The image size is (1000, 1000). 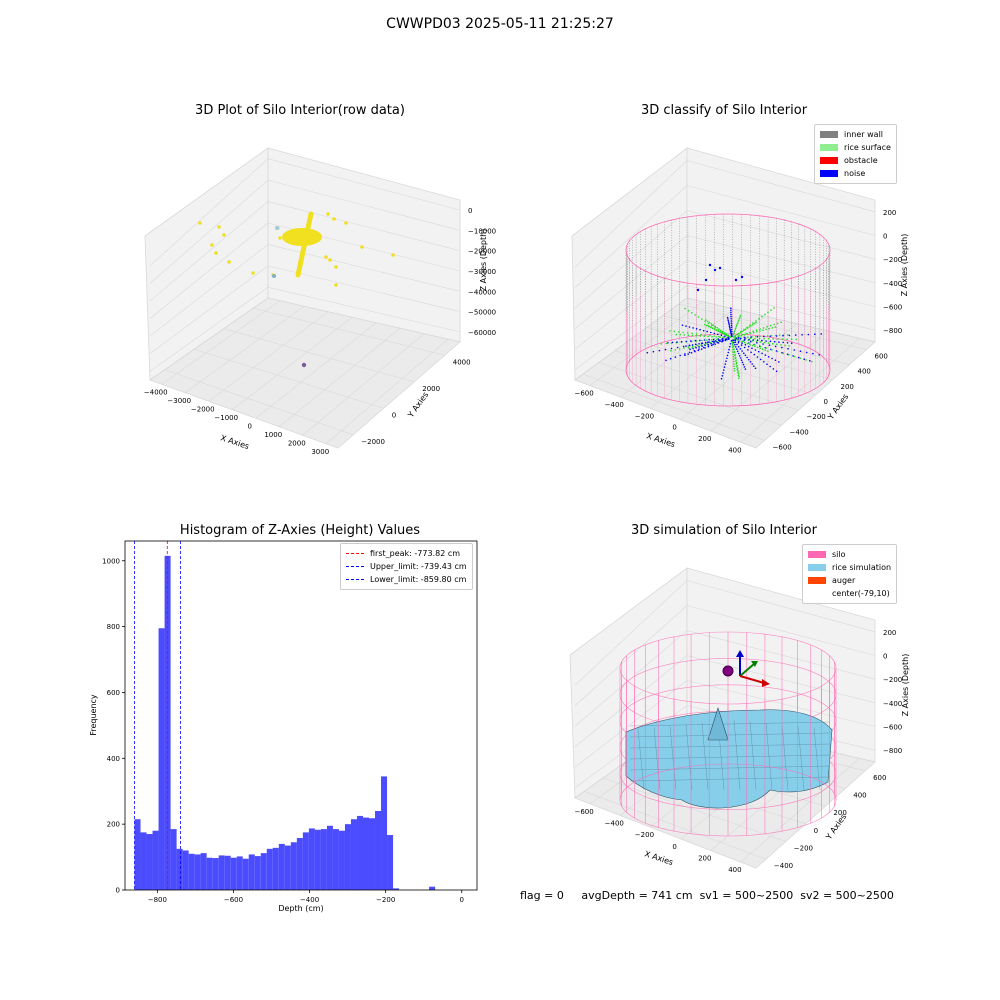 What do you see at coordinates (889, 213) in the screenshot?
I see `z-tick-label: 200` at bounding box center [889, 213].